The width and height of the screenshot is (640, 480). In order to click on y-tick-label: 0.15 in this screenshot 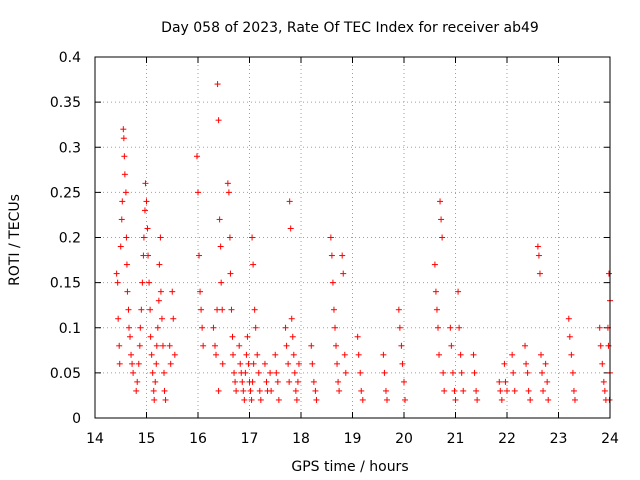, I will do `click(65, 284)`.